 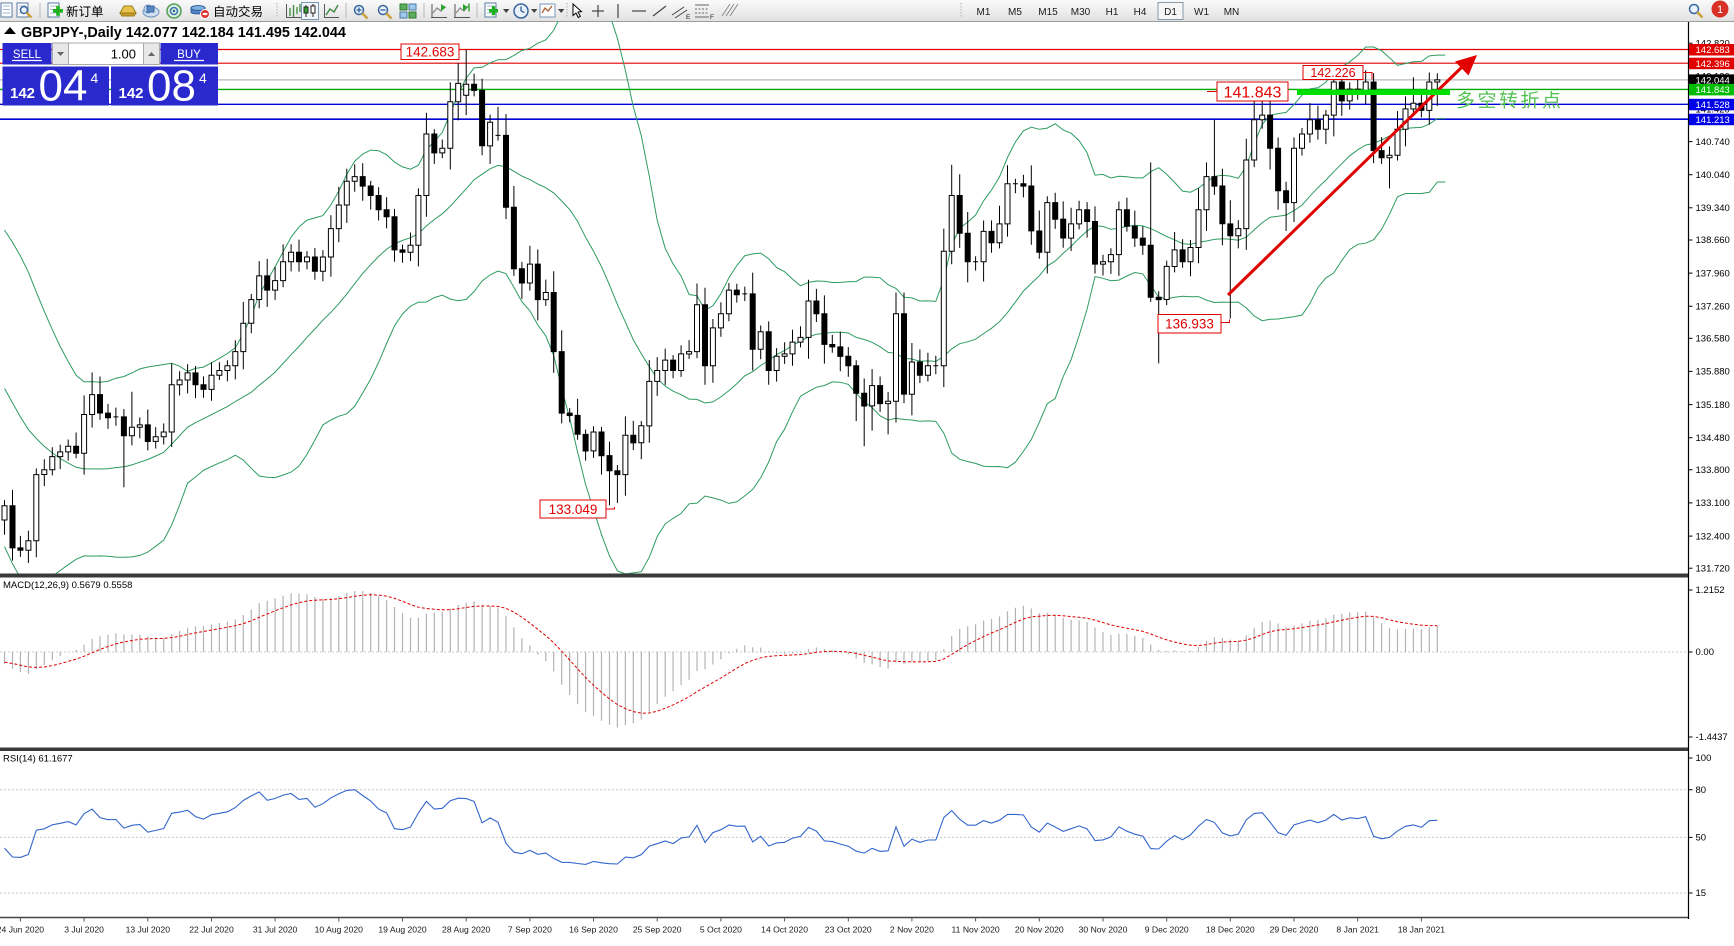 What do you see at coordinates (657, 930) in the screenshot?
I see `svg-text: 25 Sep 2020` at bounding box center [657, 930].